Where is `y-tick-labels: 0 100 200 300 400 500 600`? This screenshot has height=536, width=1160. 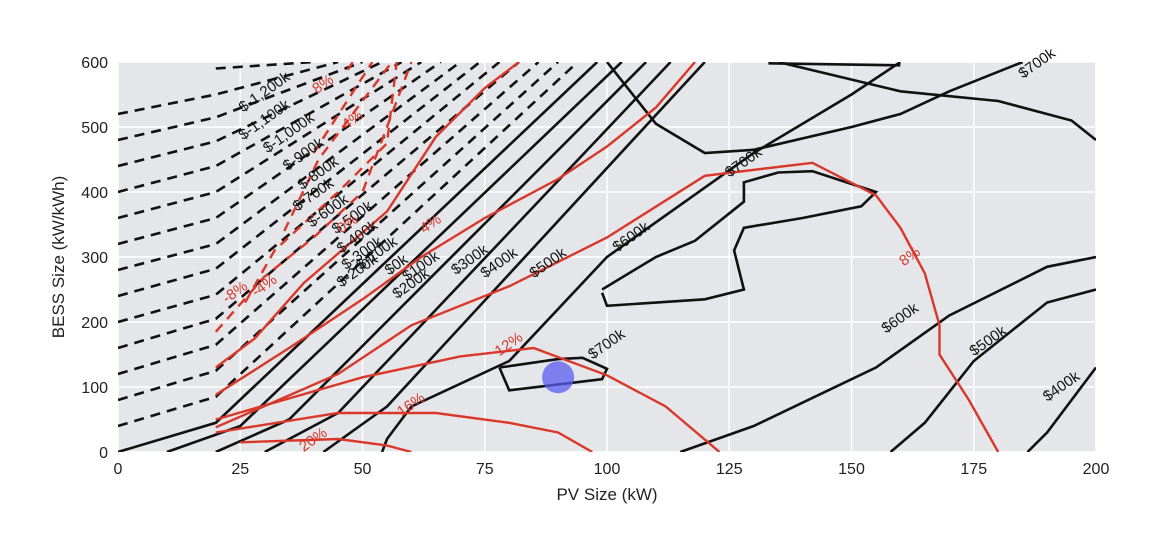
y-tick-labels: 0 100 200 300 400 500 600 is located at coordinates (94, 258).